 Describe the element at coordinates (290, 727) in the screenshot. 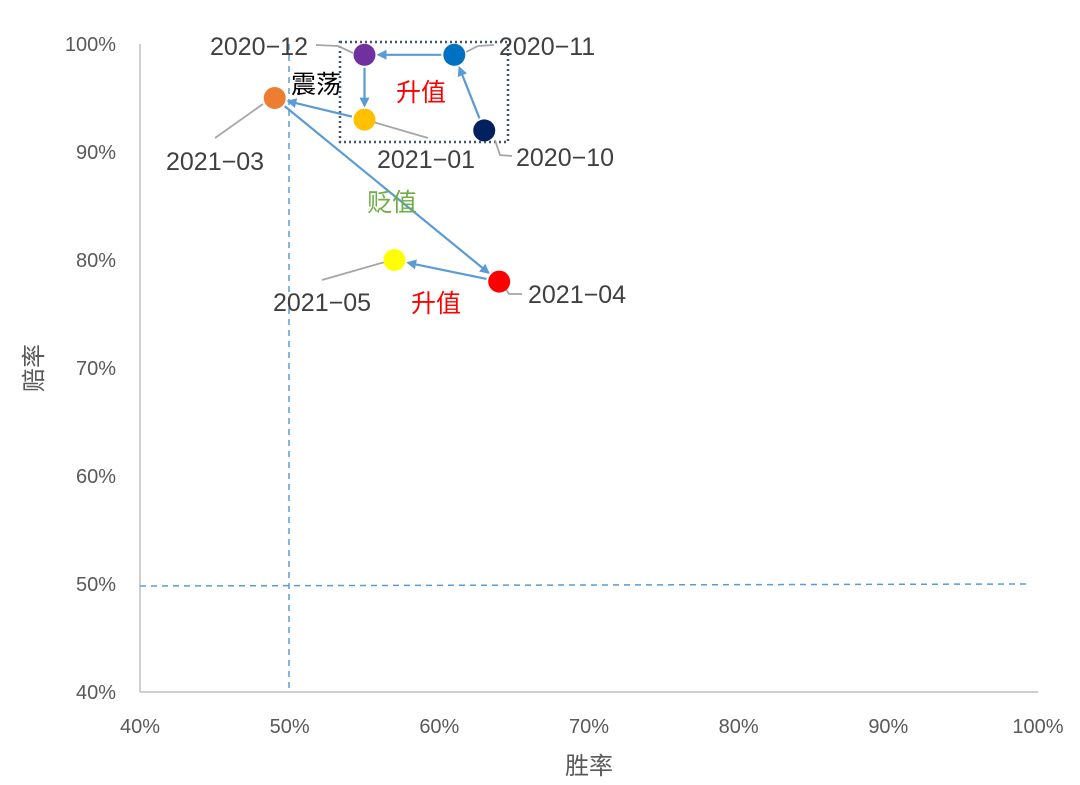

I see `x-tick-label: 50%` at that location.